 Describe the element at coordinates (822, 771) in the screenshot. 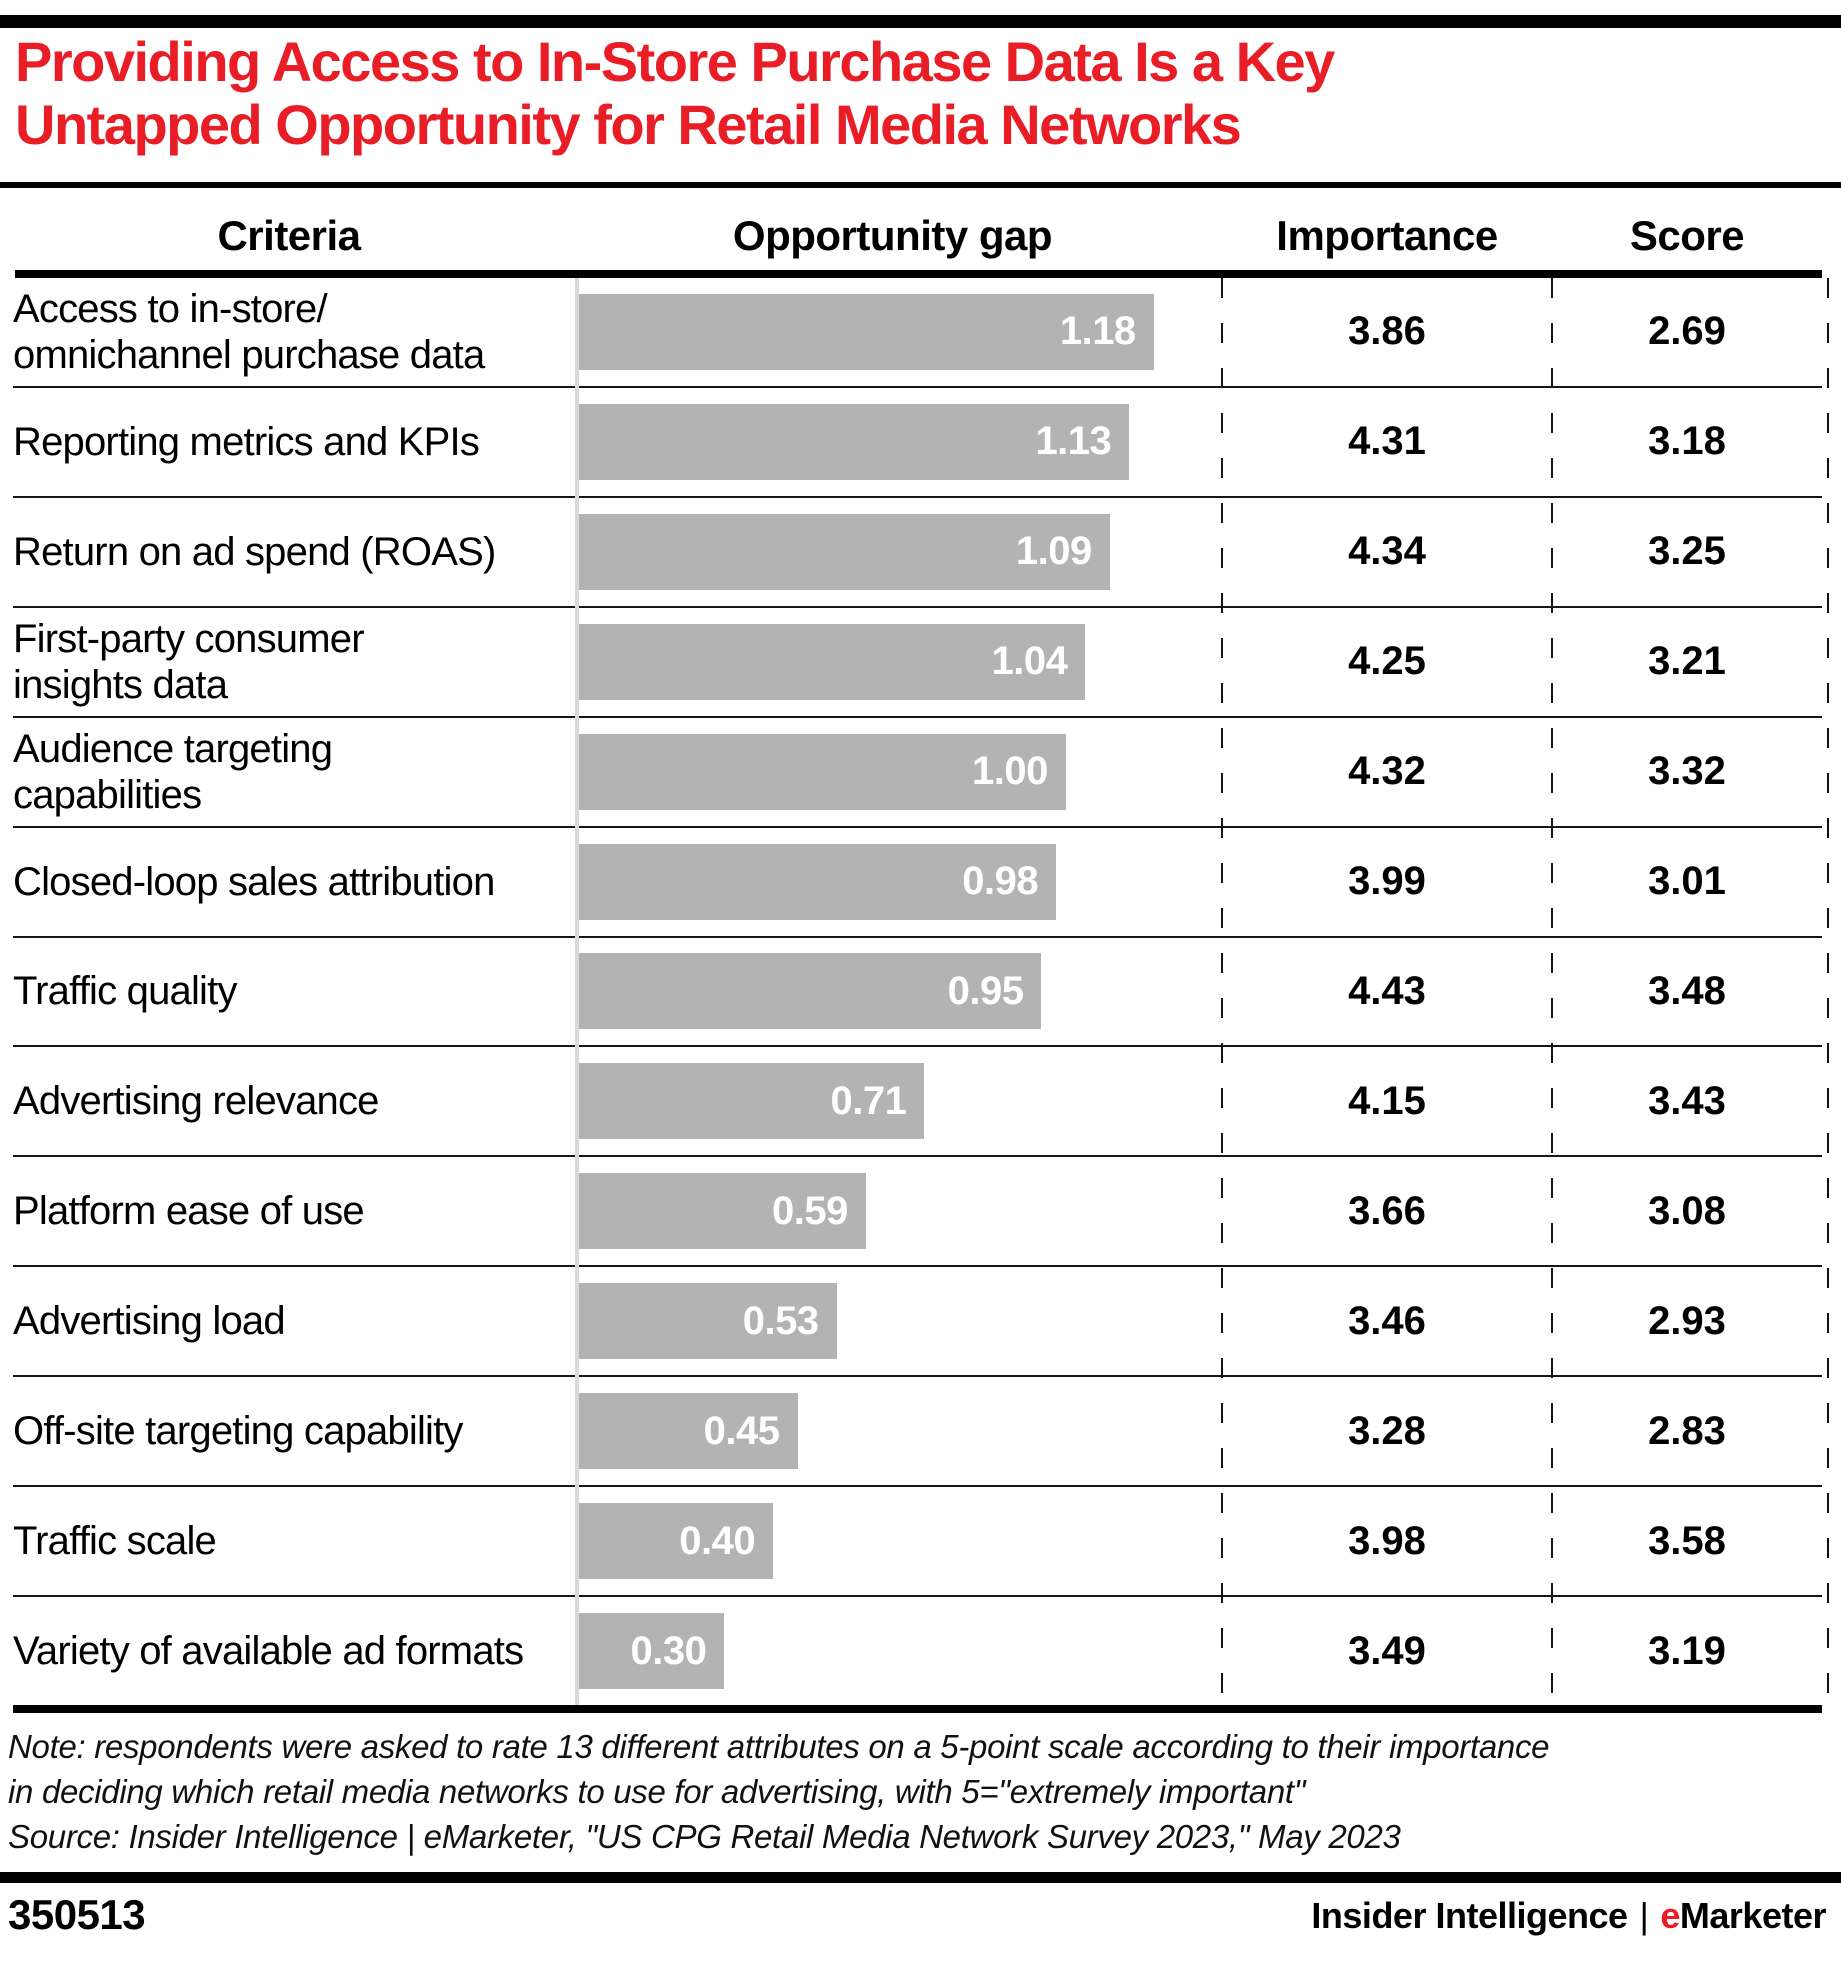

I see `opportunity-gap-bar: 1.00` at that location.